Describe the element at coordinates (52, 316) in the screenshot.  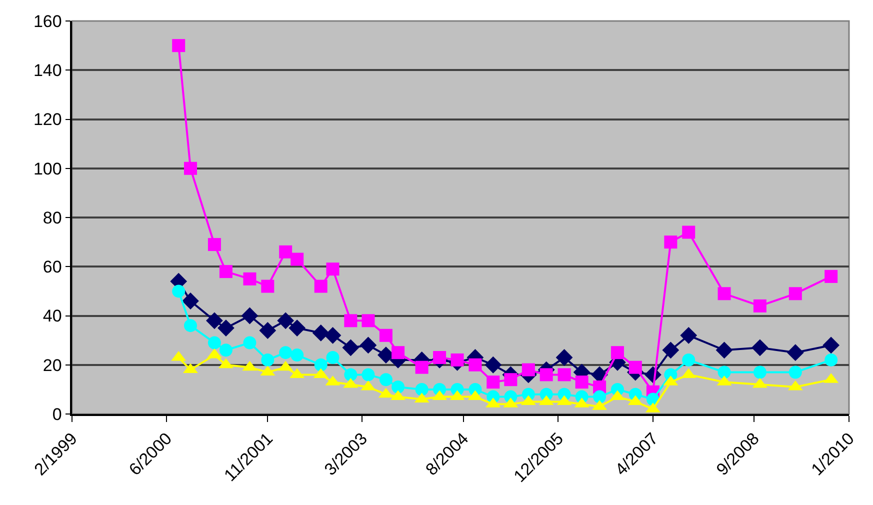
I see `y-tick-label: 40` at that location.